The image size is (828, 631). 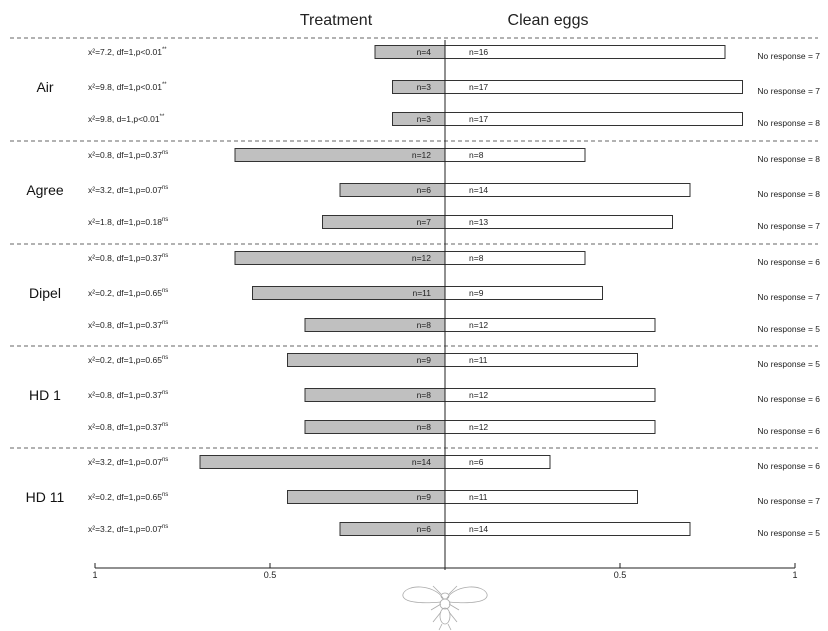 What do you see at coordinates (424, 222) in the screenshot?
I see `treatment-count-label: n=7` at bounding box center [424, 222].